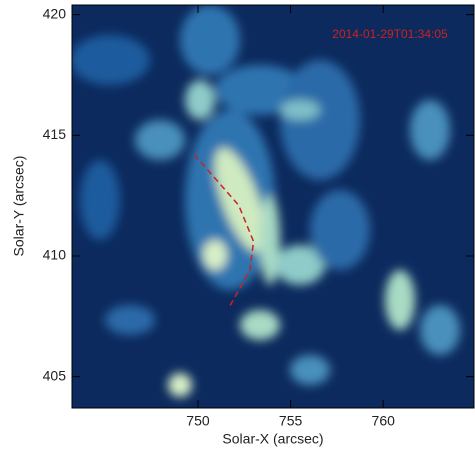 This screenshot has height=459, width=475. Describe the element at coordinates (390, 34) in the screenshot. I see `timestamp: 2014-01-29T01:34:05` at that location.